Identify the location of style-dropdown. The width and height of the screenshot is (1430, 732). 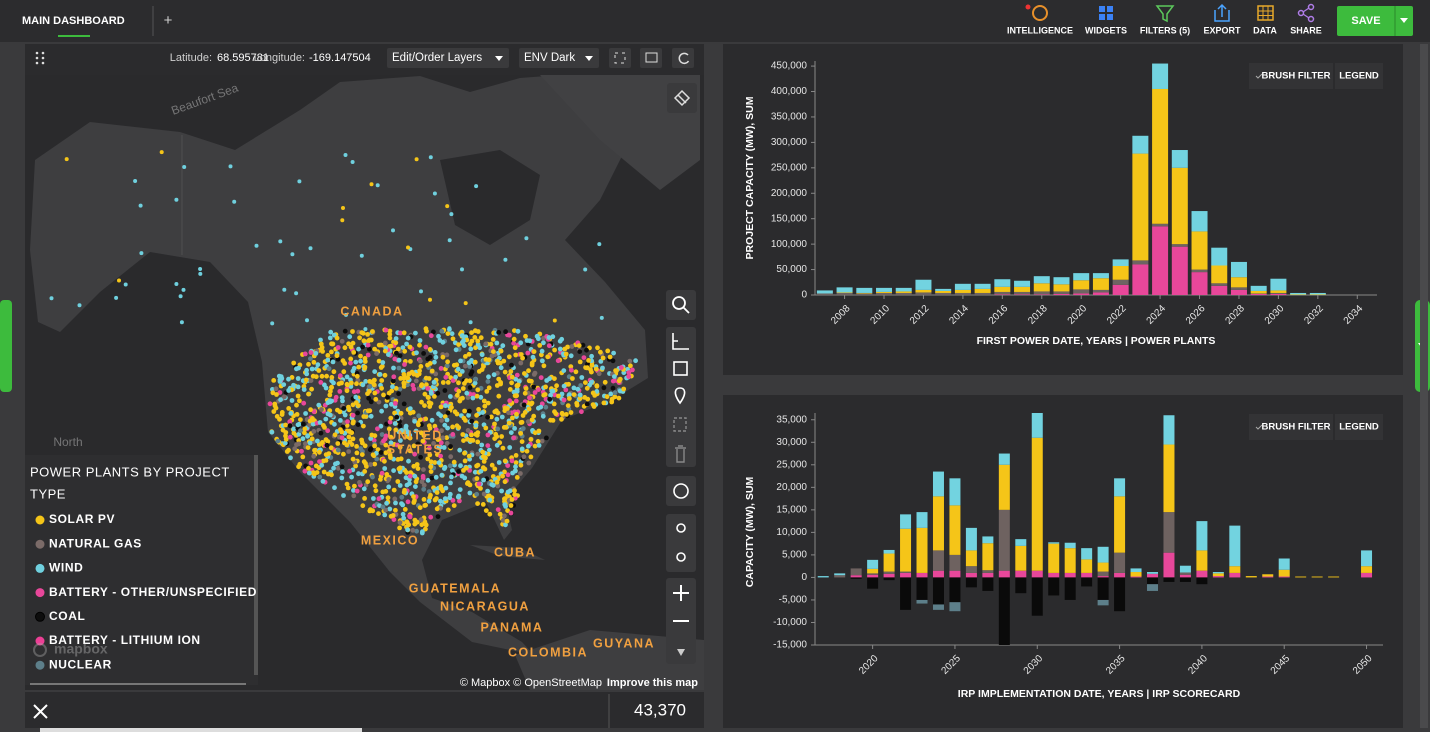
(559, 58).